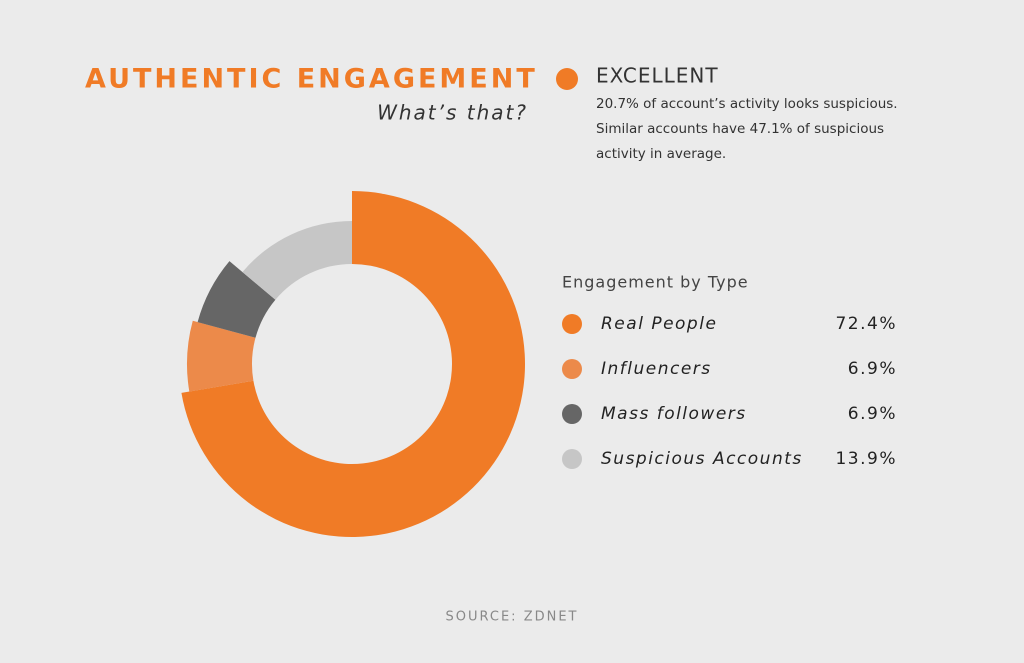 This screenshot has width=1024, height=663. What do you see at coordinates (452, 113) in the screenshot?
I see `subtitle: What’s that?` at bounding box center [452, 113].